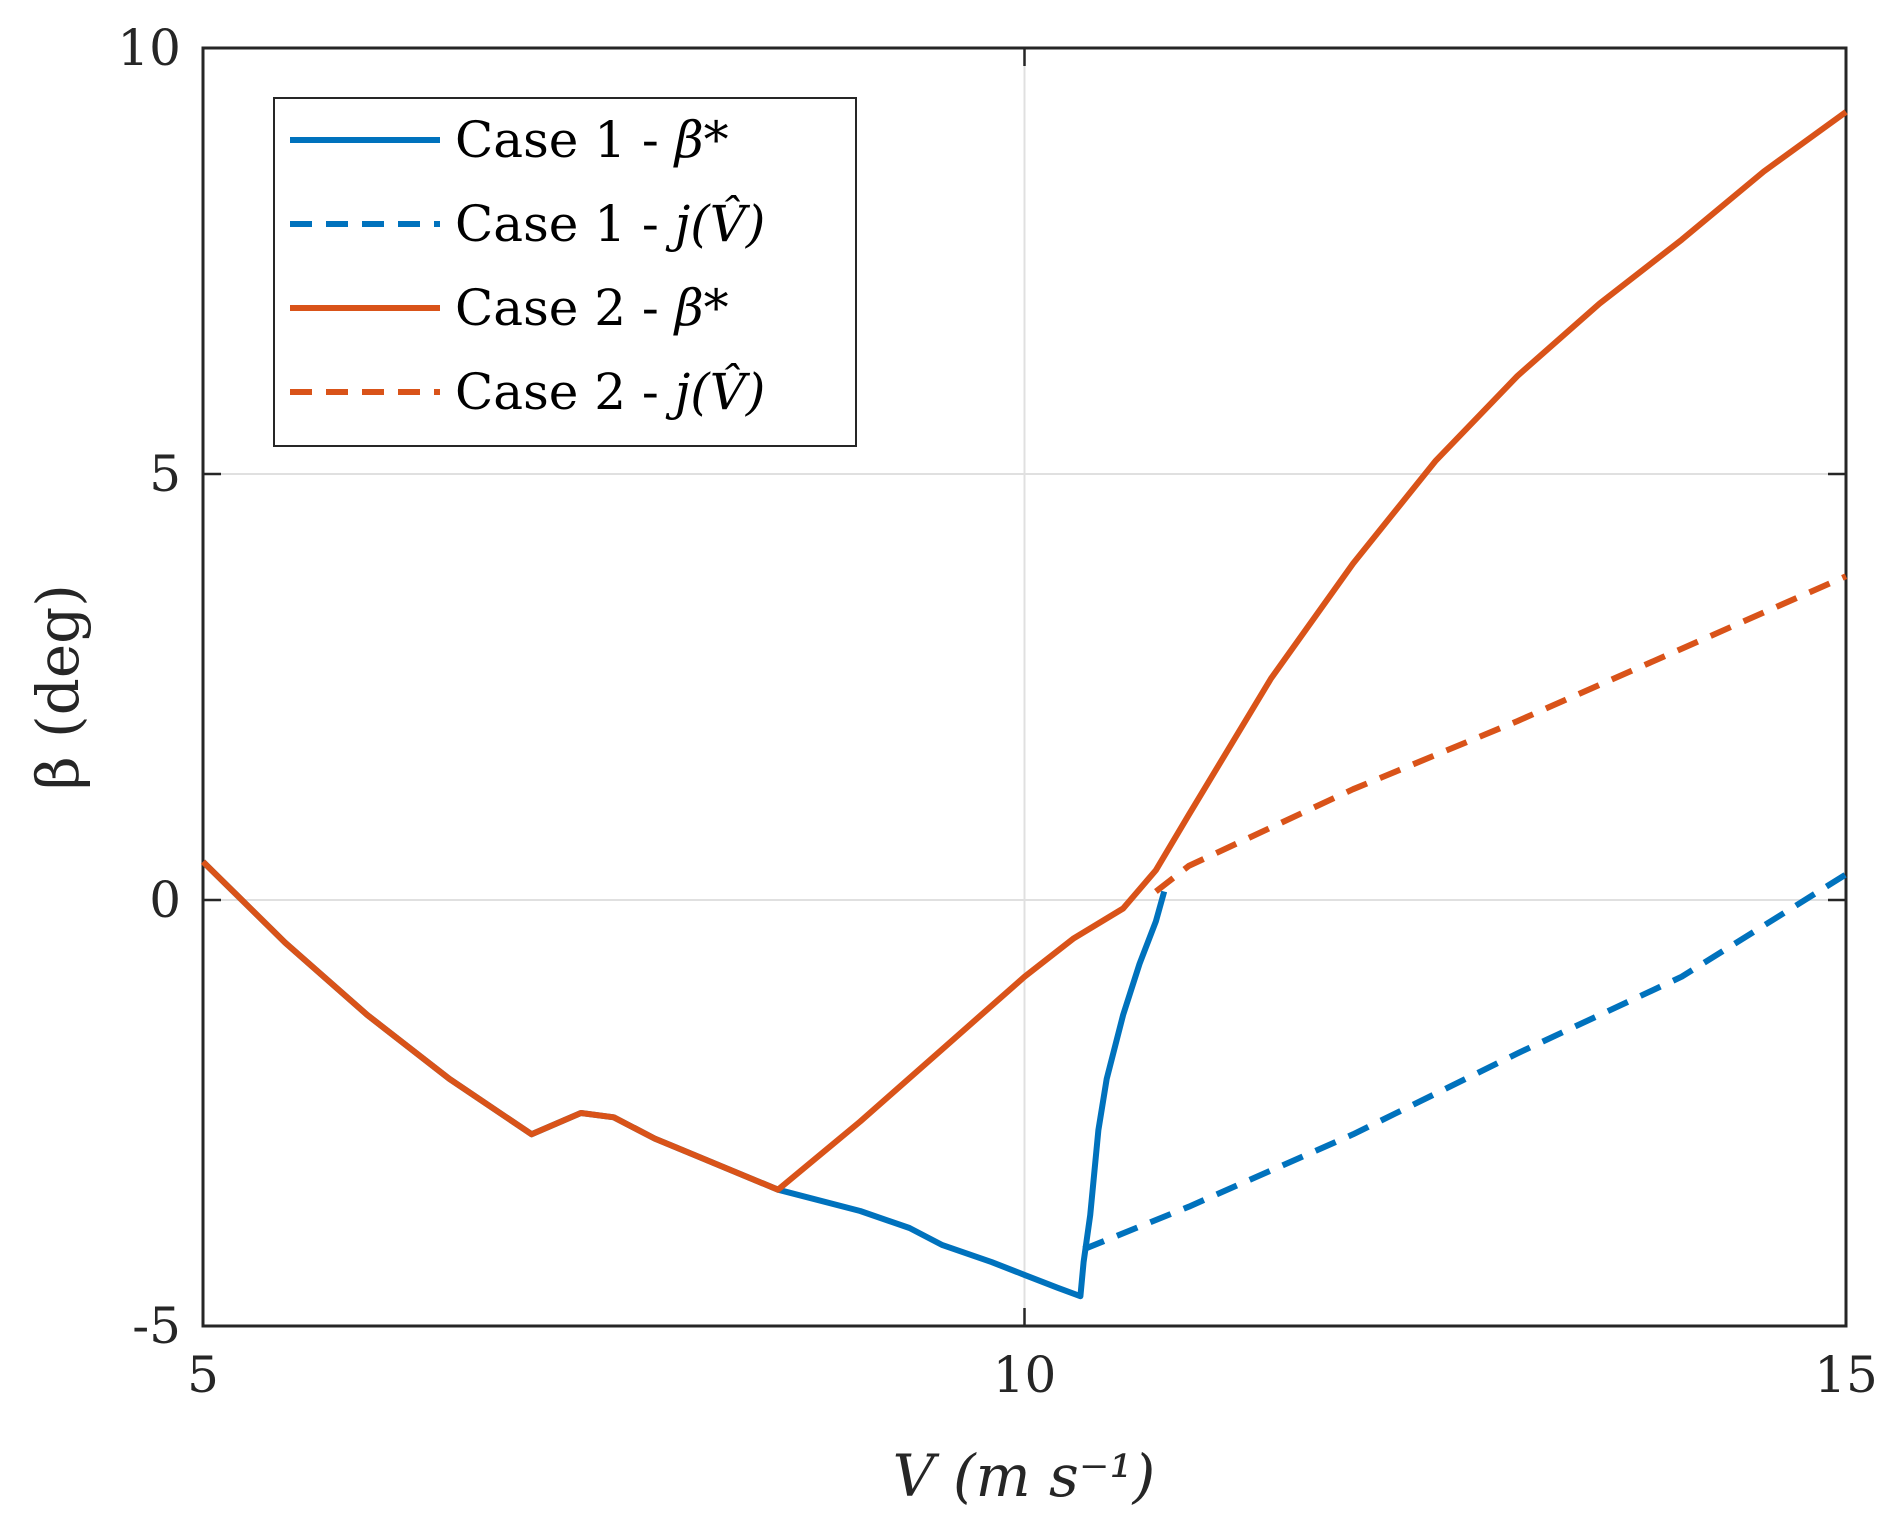 The height and width of the screenshot is (1527, 1892). Describe the element at coordinates (203, 1375) in the screenshot. I see `x-tick-label: 5` at that location.